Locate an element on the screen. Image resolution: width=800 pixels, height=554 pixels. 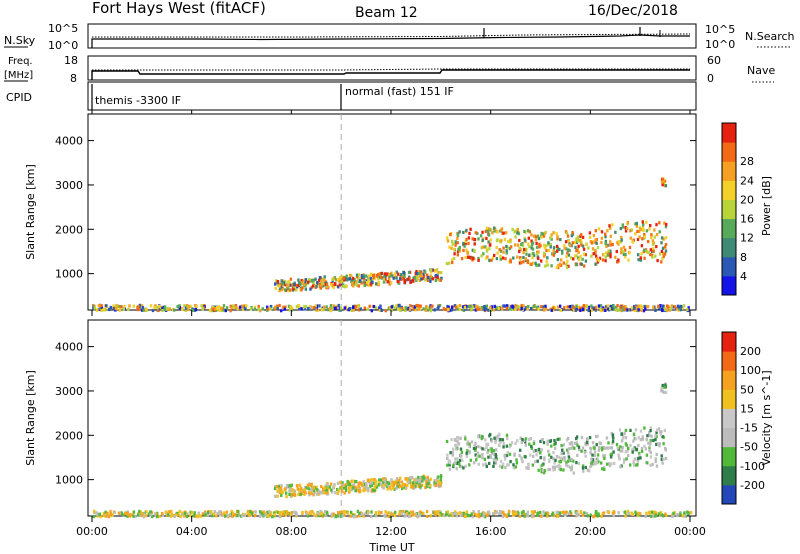
freq-label-line1: Freq. is located at coordinates (20, 61).